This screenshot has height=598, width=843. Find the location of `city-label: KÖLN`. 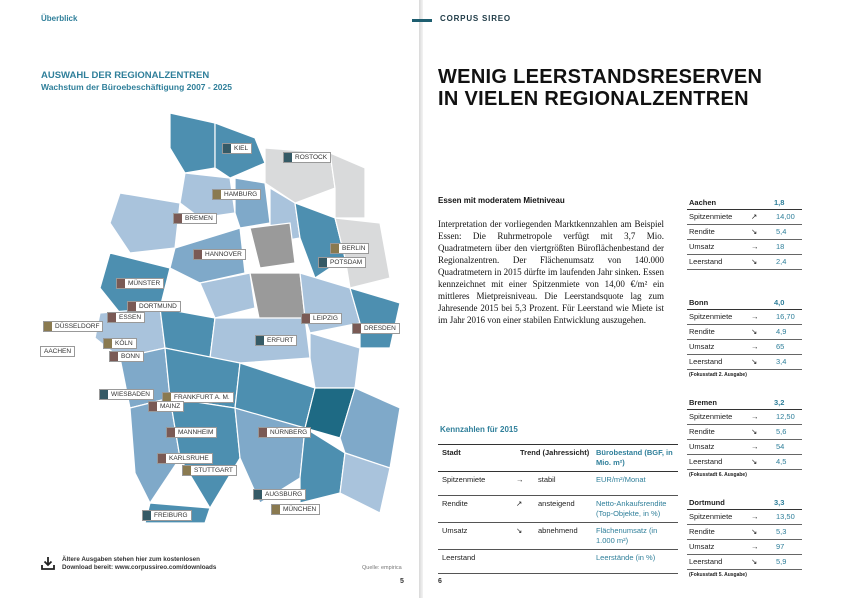

city-label: KÖLN is located at coordinates (120, 343).